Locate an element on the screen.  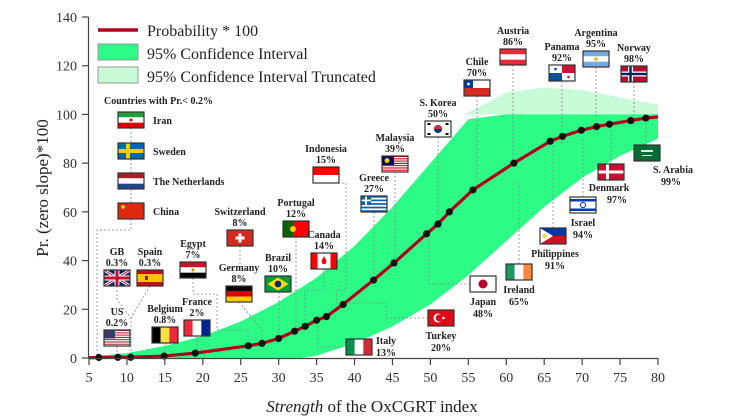
country-label: Indonesia is located at coordinates (326, 149).